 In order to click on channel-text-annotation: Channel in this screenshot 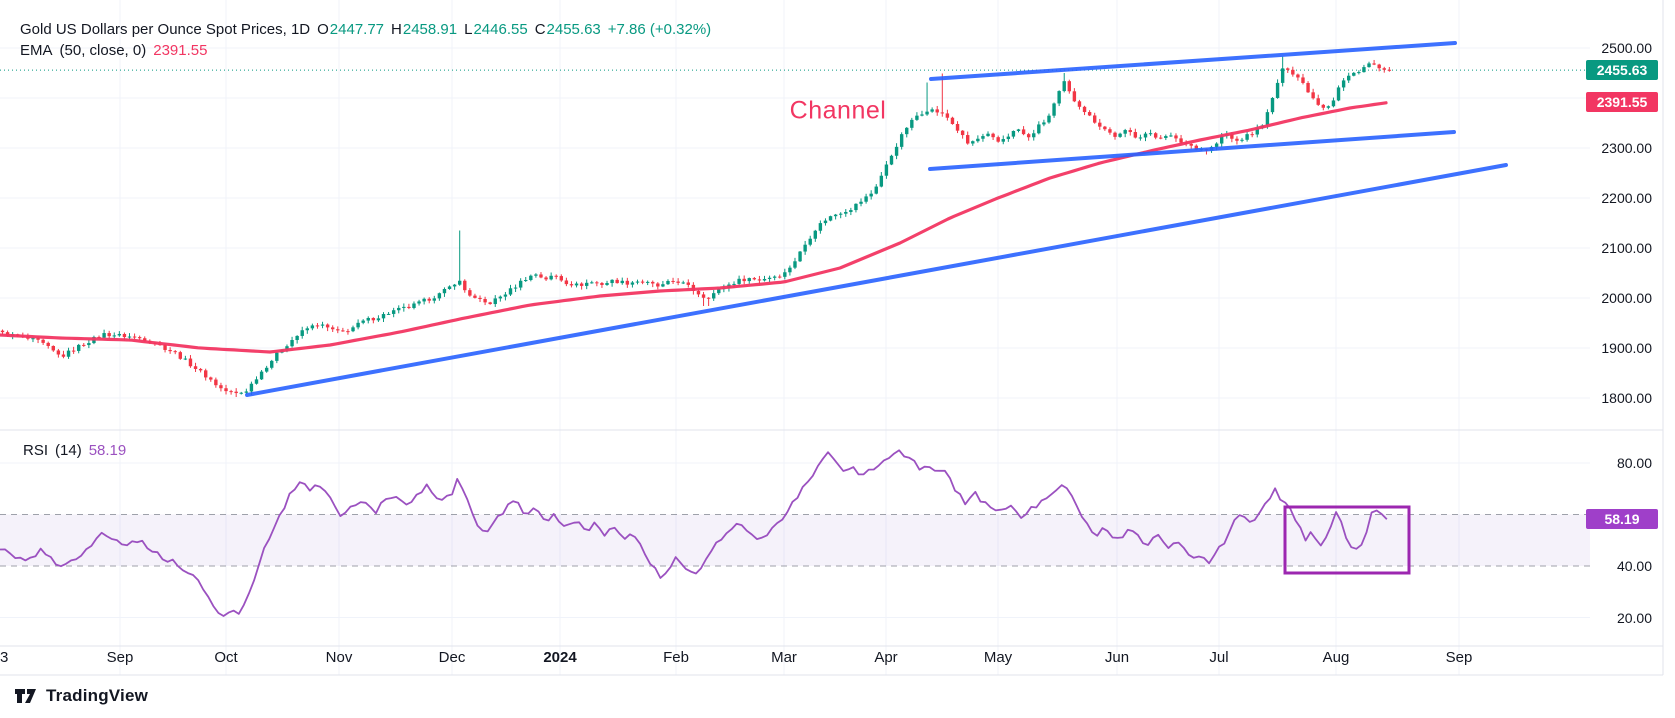, I will do `click(838, 110)`.